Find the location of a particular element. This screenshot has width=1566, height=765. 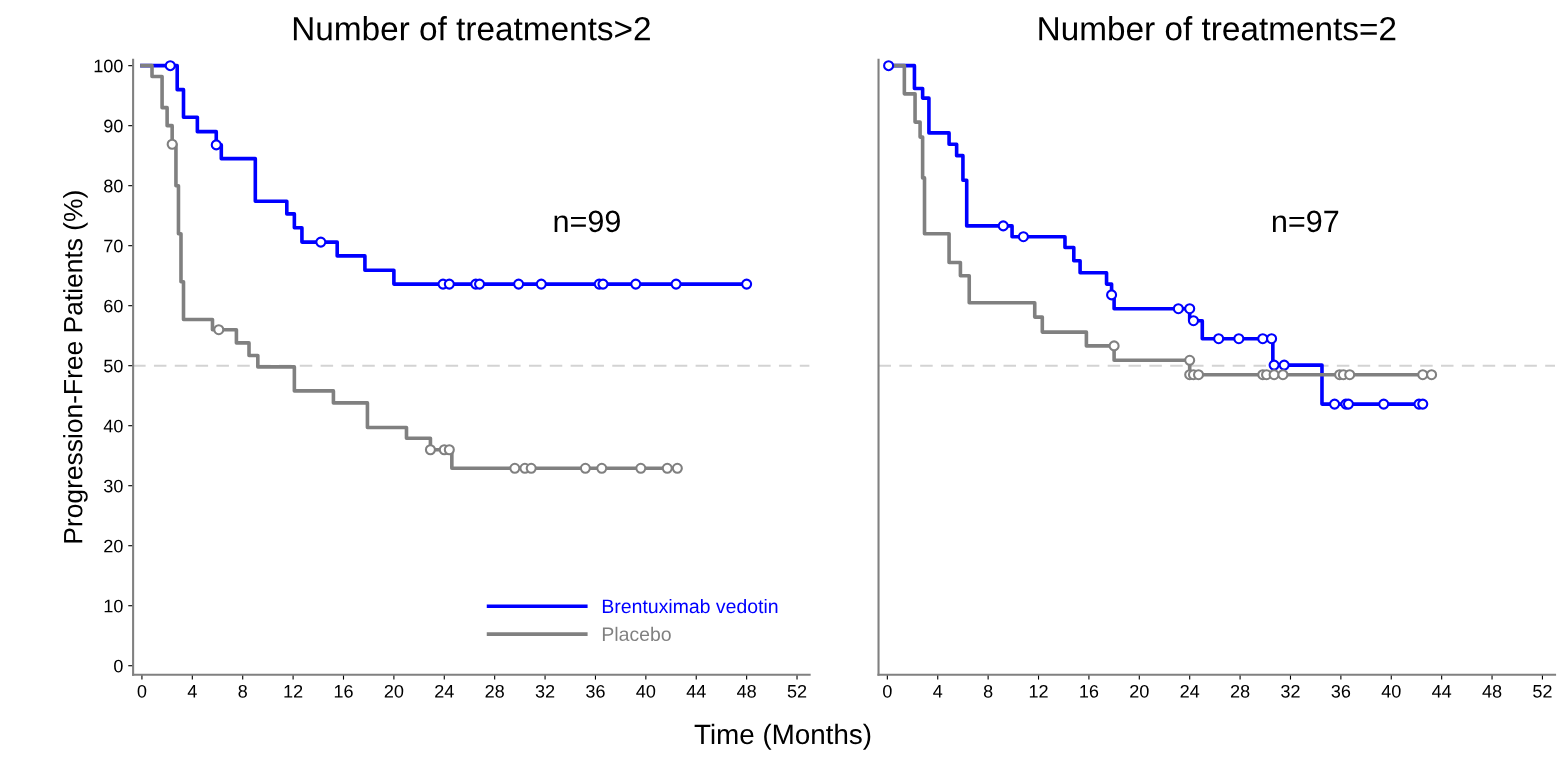

chart-title: Number of treatments=2 is located at coordinates (1217, 28).